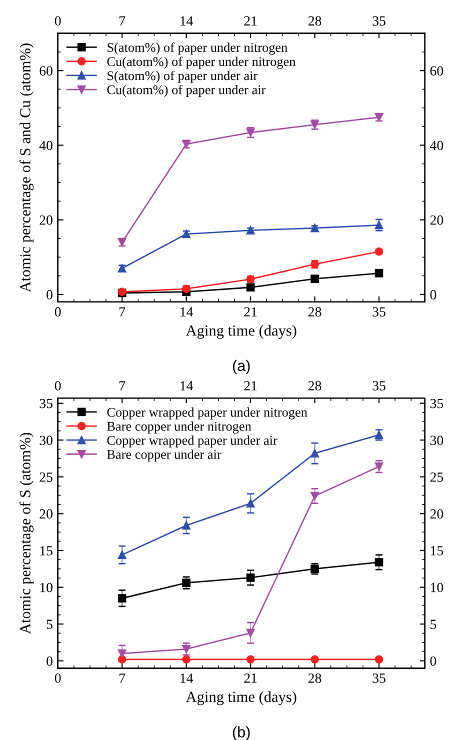 The width and height of the screenshot is (452, 740). I want to click on legend-label: Cu(atom%) of paper under nitrogen, so click(201, 62).